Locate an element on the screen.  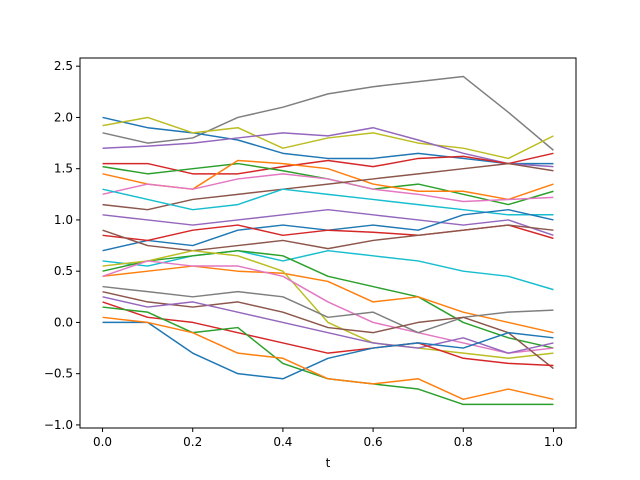
y-tick-label: 0.5 is located at coordinates (63, 271).